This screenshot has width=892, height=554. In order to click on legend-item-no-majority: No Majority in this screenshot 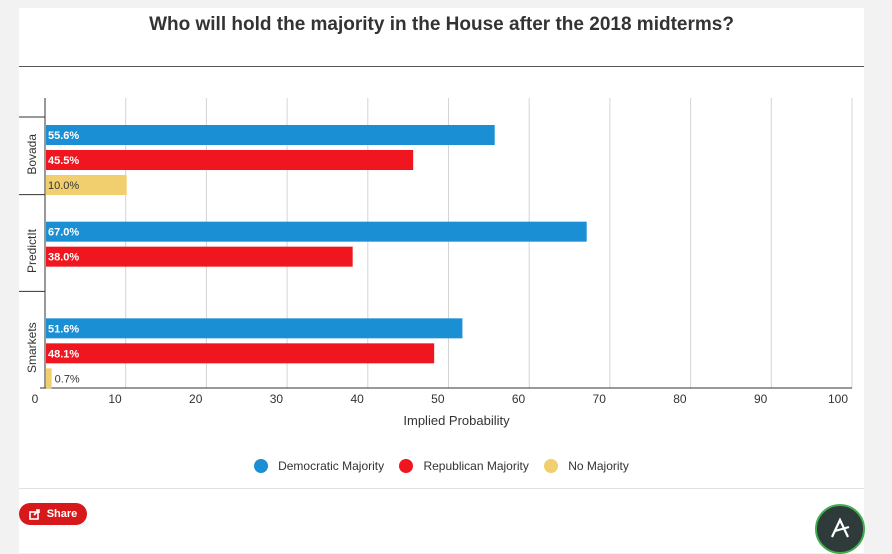, I will do `click(586, 466)`.